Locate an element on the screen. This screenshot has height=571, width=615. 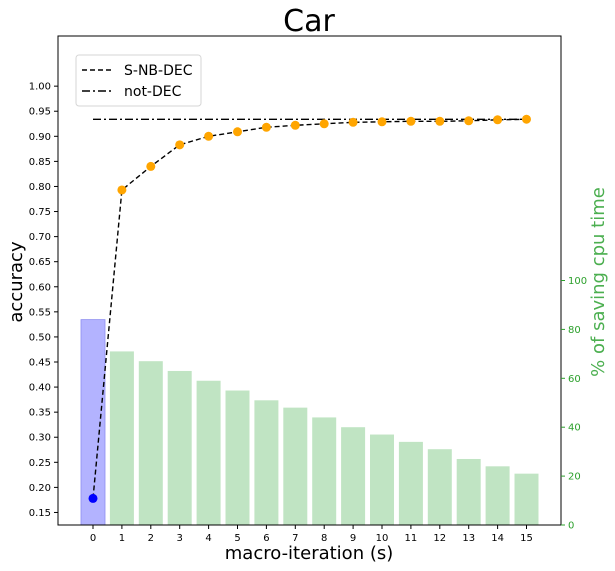
y-tick-label: 0.15 is located at coordinates (40, 513).